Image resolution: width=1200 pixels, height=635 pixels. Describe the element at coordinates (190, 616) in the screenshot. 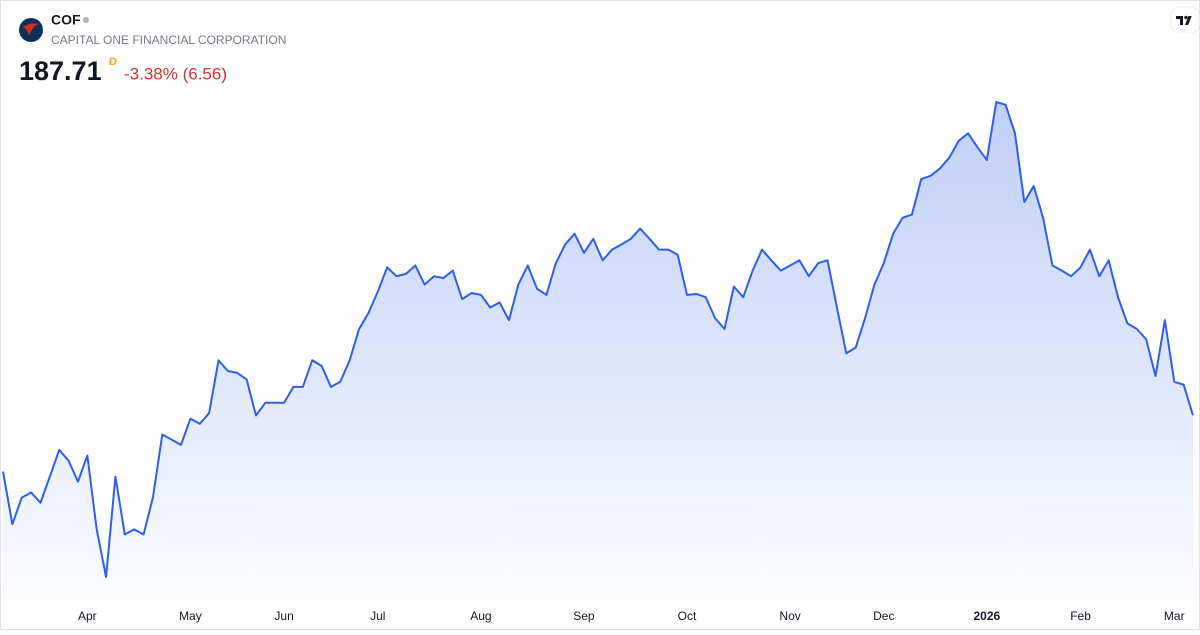

I see `x-tick-label: May` at that location.